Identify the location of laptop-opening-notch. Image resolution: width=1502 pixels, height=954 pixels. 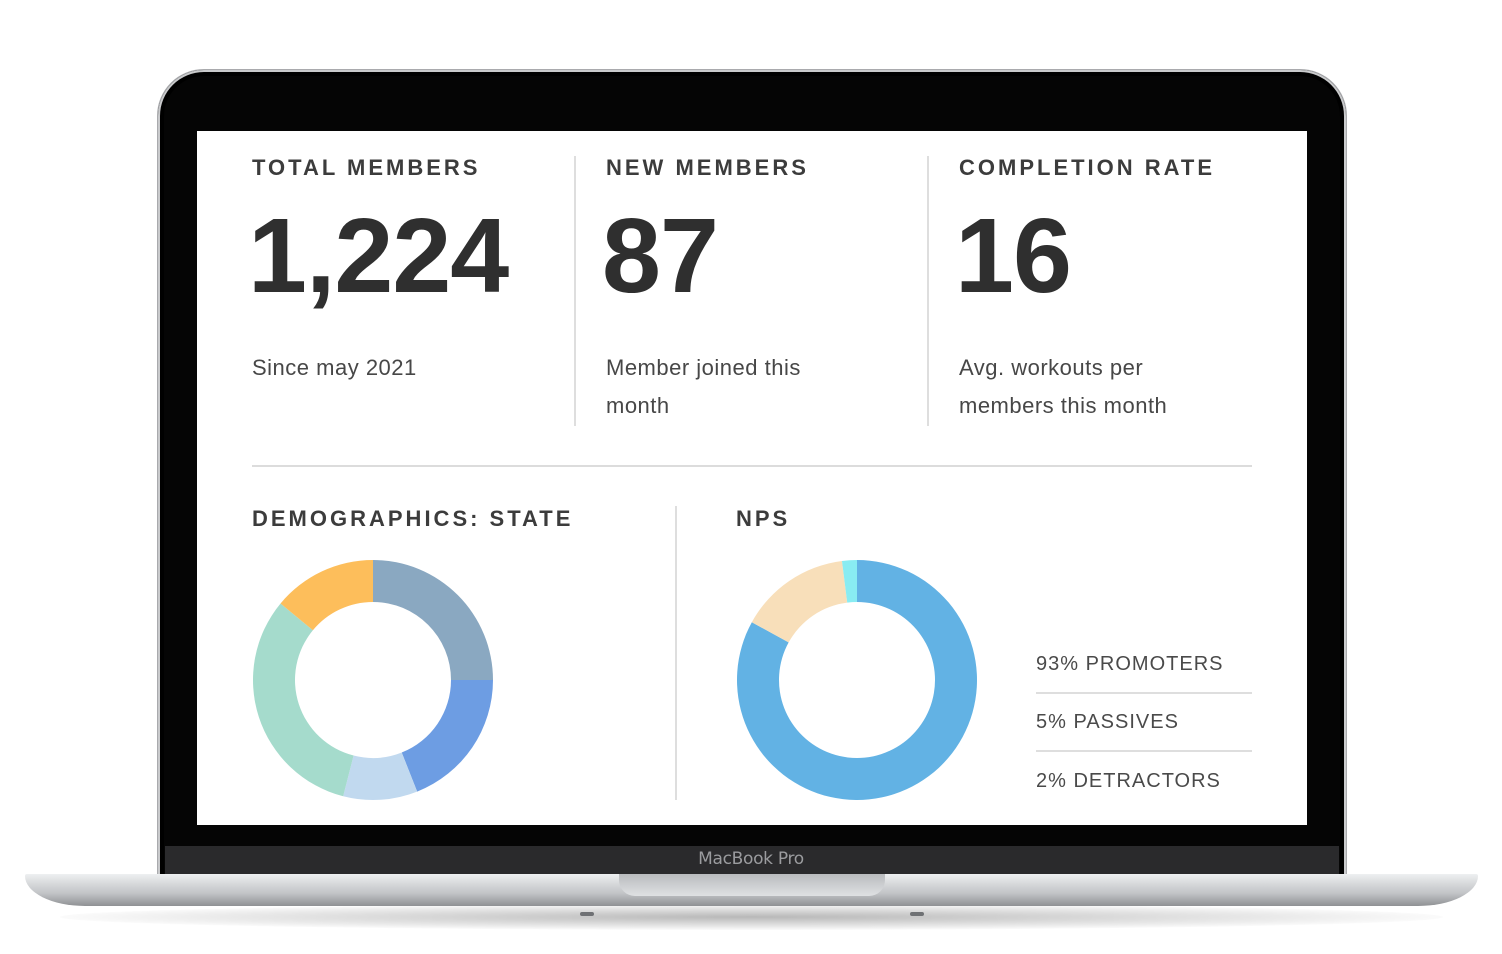
(752, 885).